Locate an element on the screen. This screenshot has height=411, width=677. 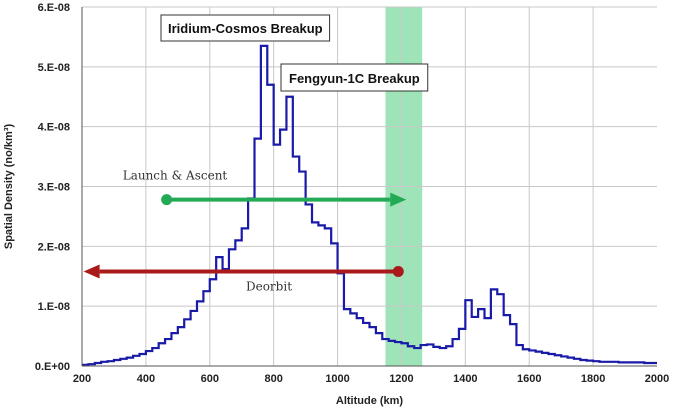
fengyun-annotation: Fengyun-1C Breakup is located at coordinates (354, 77).